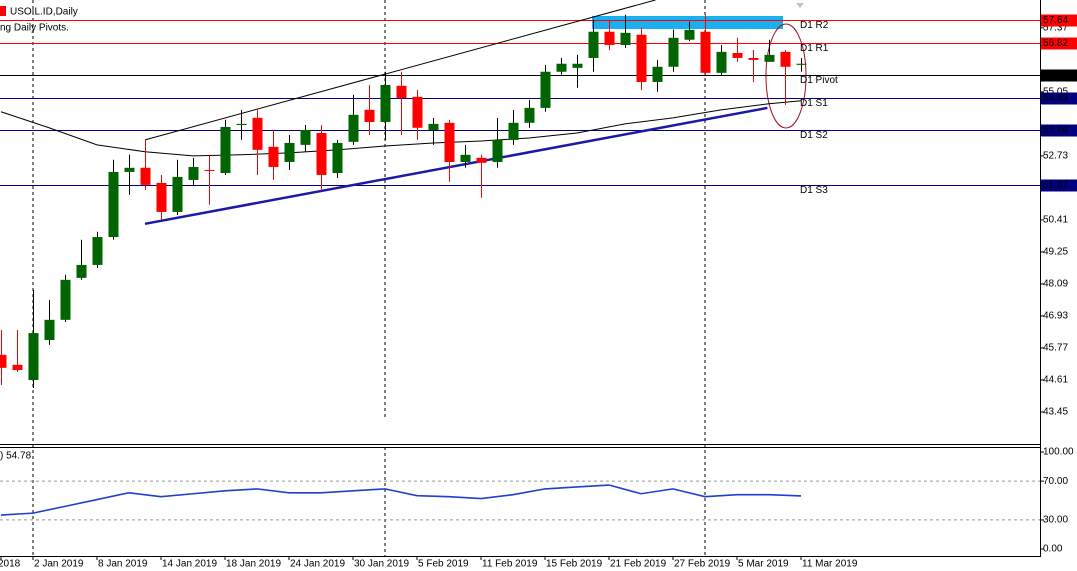 Image resolution: width=1077 pixels, height=571 pixels. I want to click on pivot-price-label: 51.67, so click(1055, 185).